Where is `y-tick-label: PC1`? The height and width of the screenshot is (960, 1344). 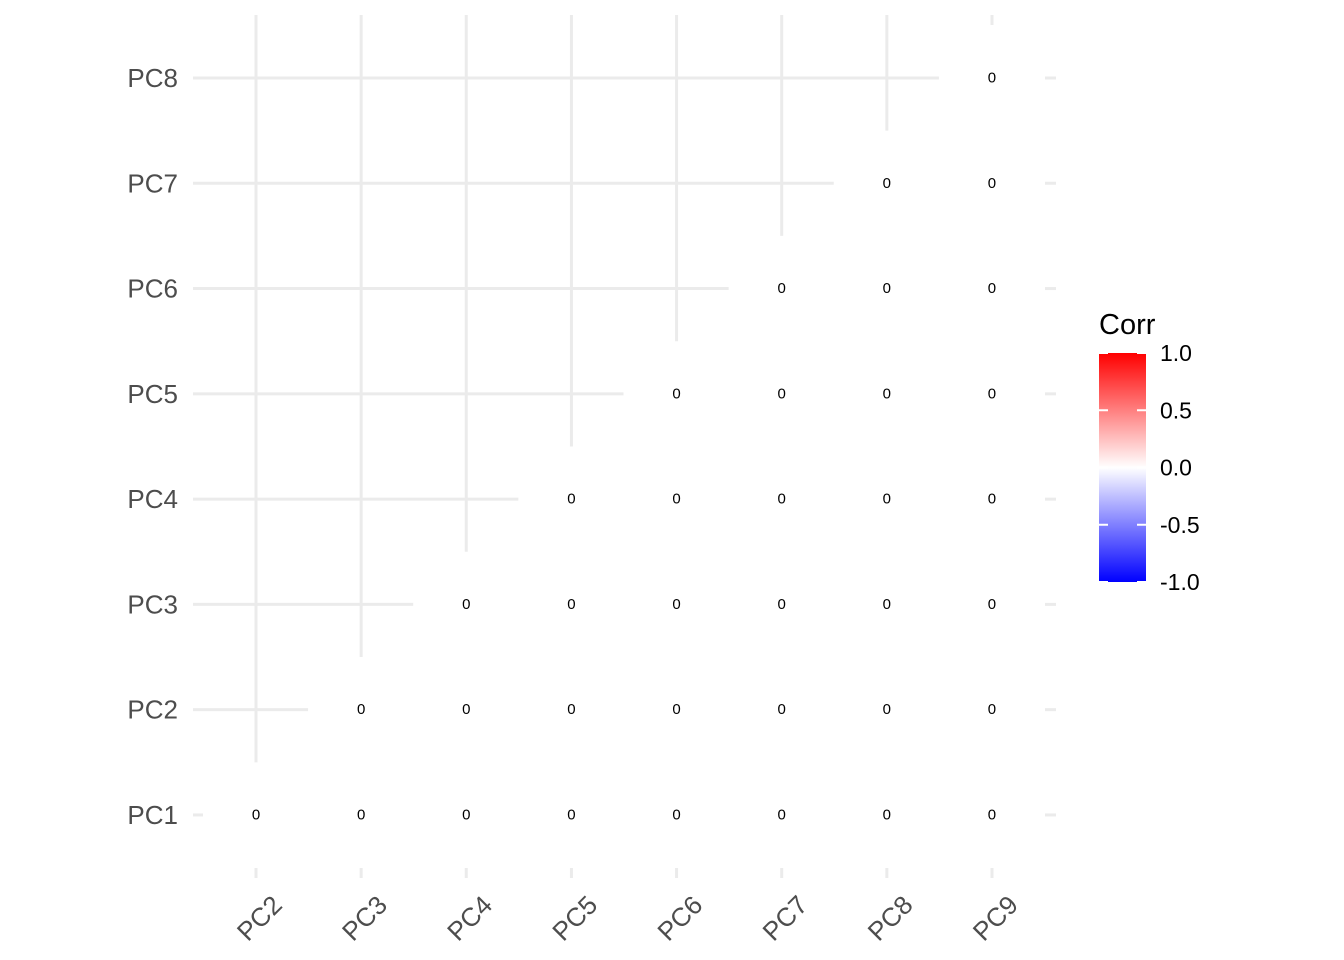
y-tick-label: PC1 is located at coordinates (152, 815).